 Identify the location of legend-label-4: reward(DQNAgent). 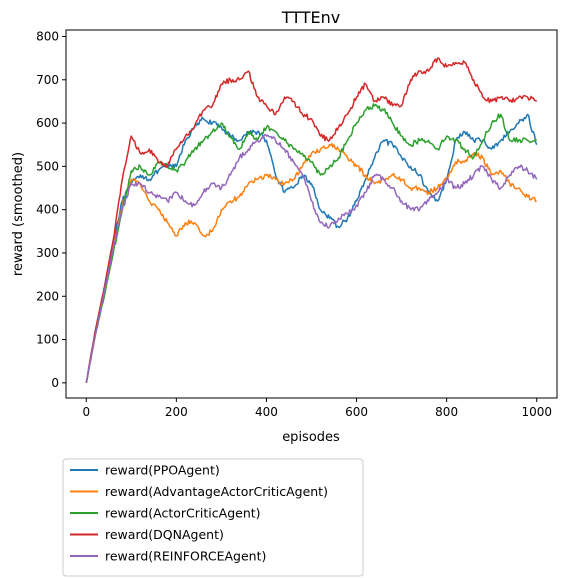
(164, 534).